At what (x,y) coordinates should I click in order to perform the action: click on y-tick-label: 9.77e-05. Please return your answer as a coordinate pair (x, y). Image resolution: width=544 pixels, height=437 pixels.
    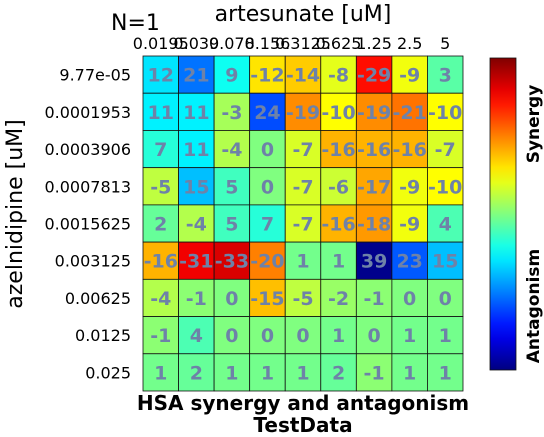
    Looking at the image, I should click on (95, 75).